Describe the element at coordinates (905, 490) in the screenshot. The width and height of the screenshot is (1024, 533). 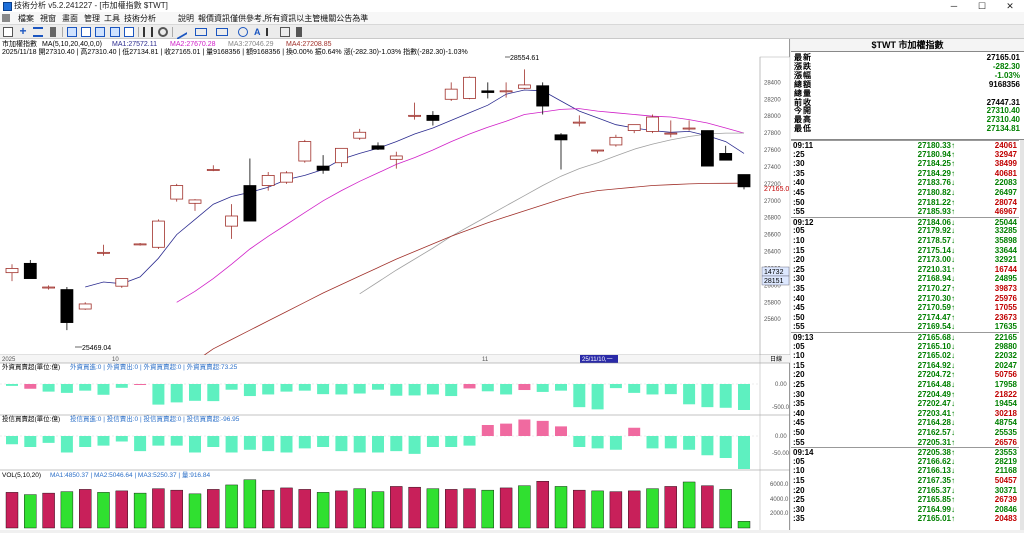
I see `tick-row: :20 27165.37↓ 30371` at that location.